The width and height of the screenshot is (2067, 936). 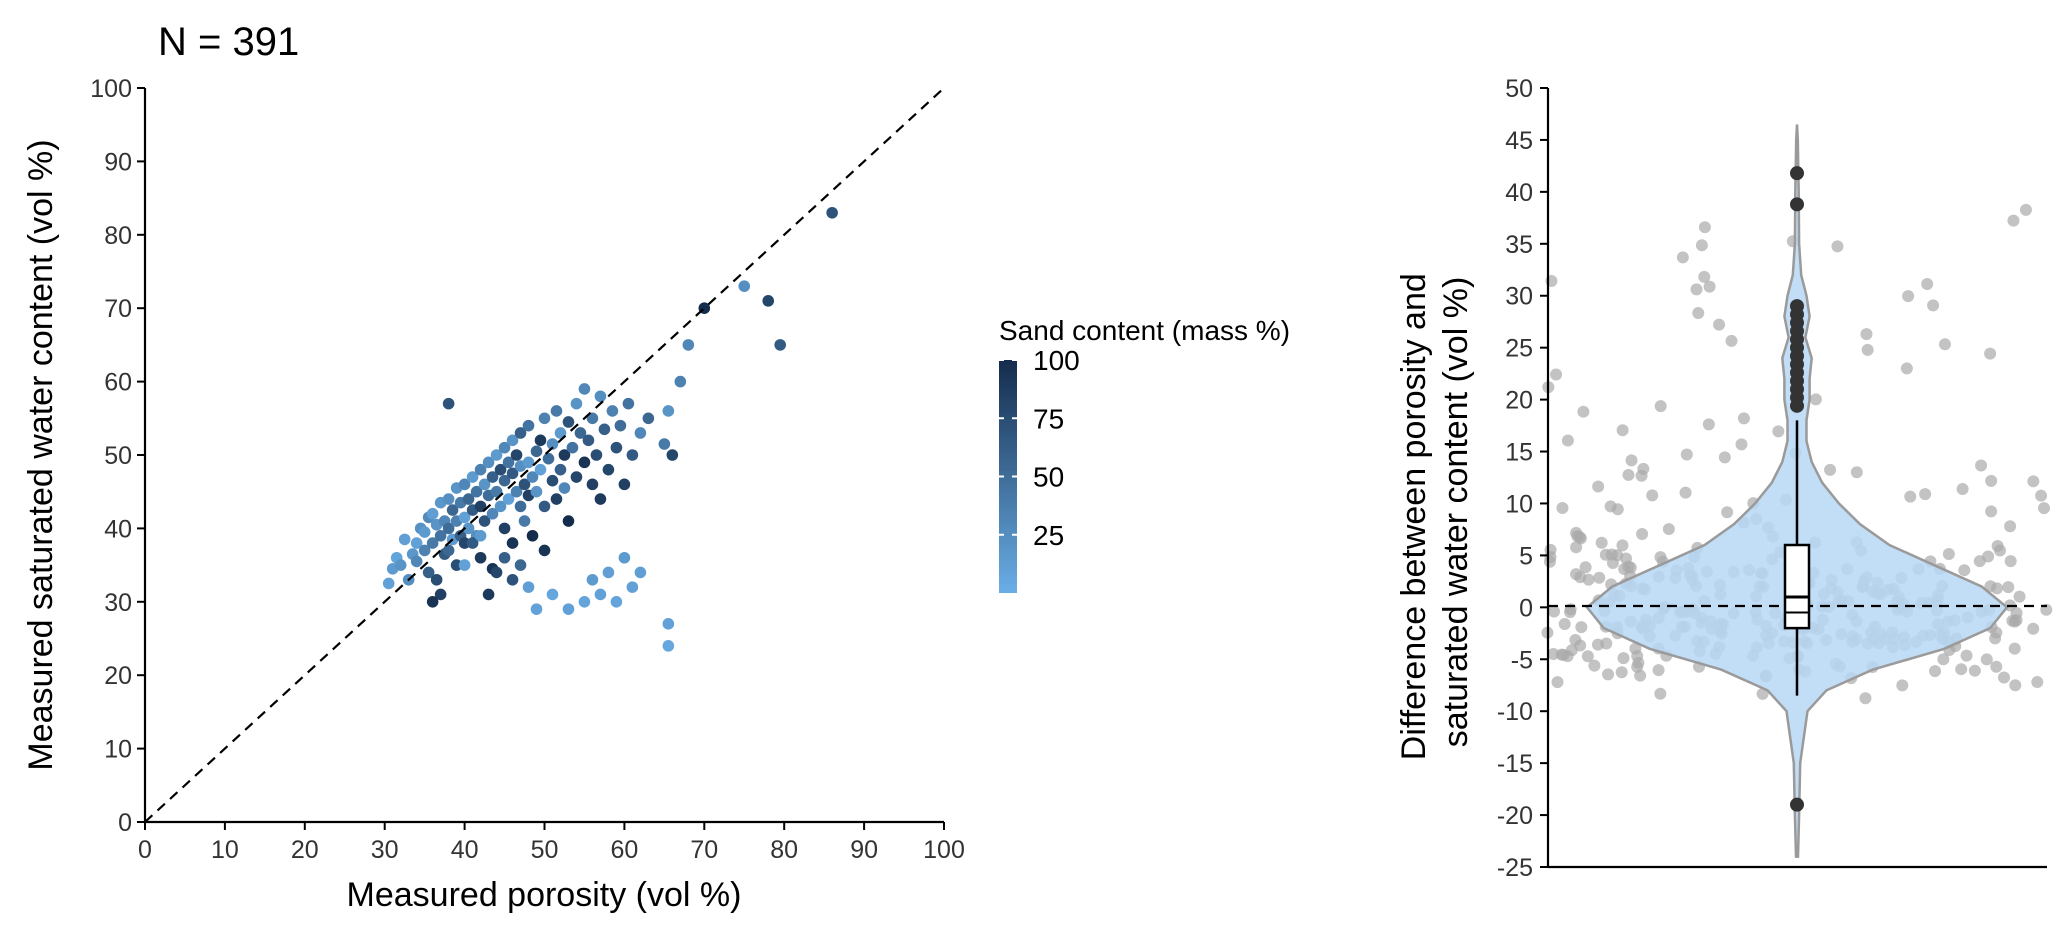 I want to click on violin-y-tick-label: 25, so click(x=1519, y=349).